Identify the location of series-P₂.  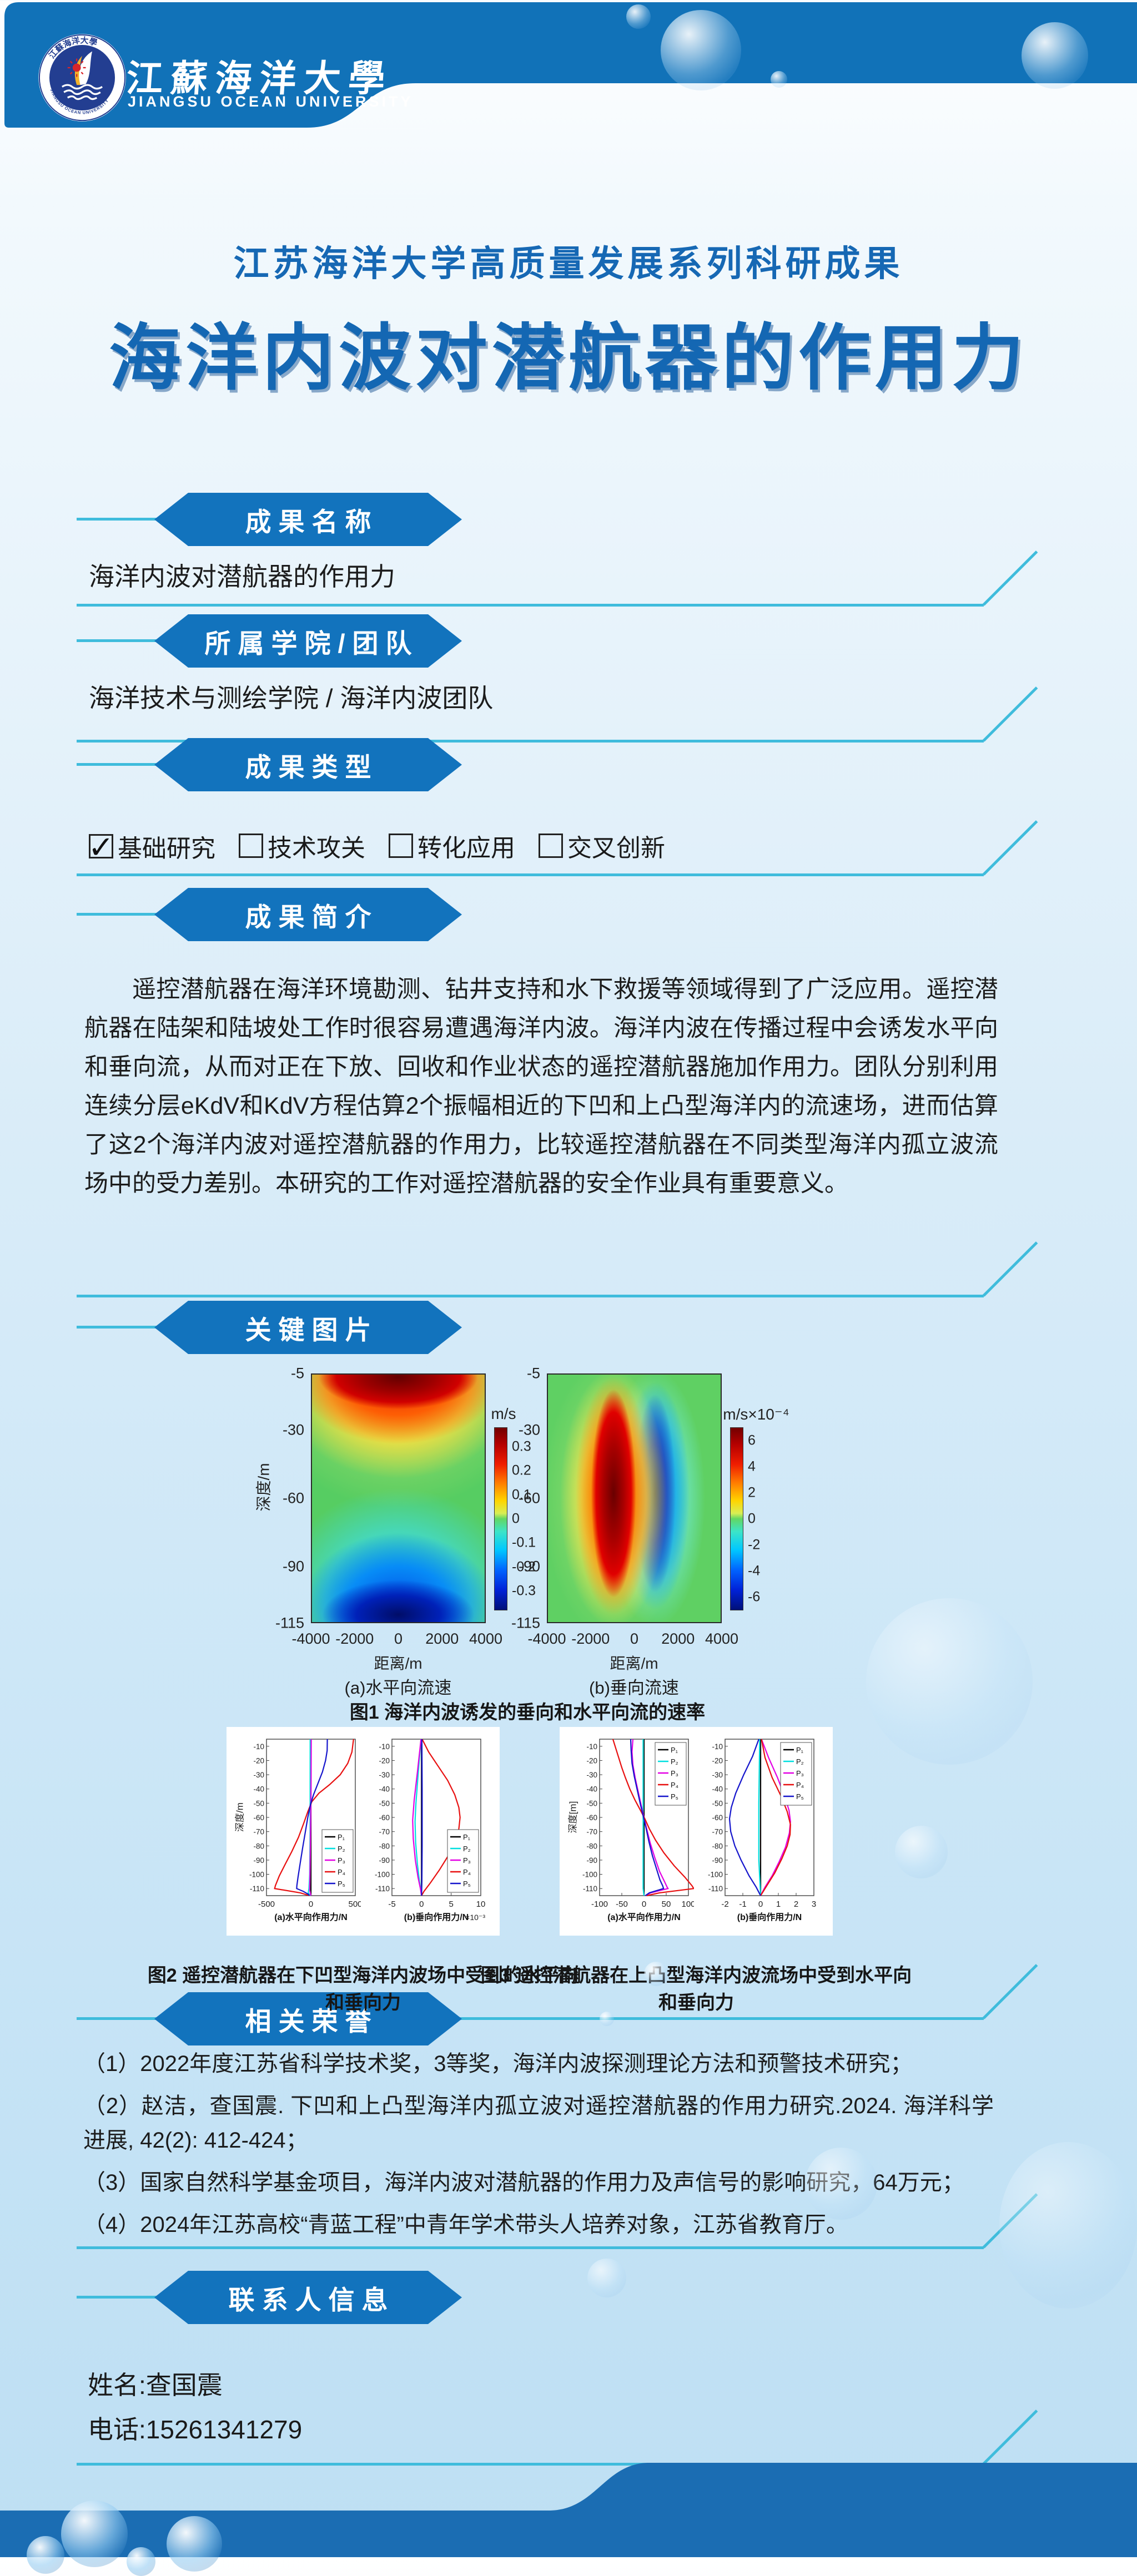
(643, 1817).